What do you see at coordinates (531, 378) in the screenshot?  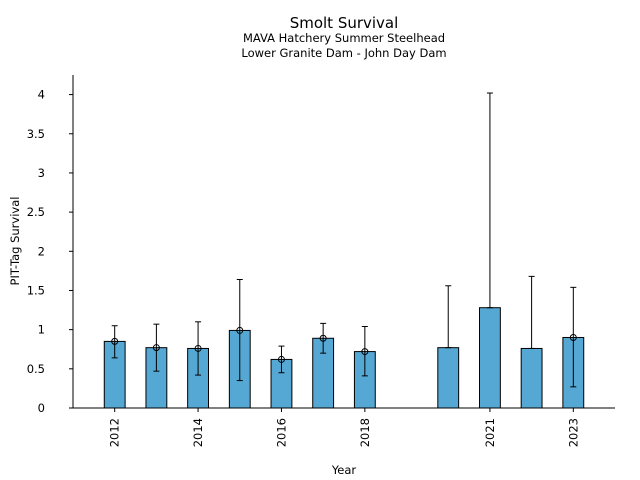 I see `bar-2022` at bounding box center [531, 378].